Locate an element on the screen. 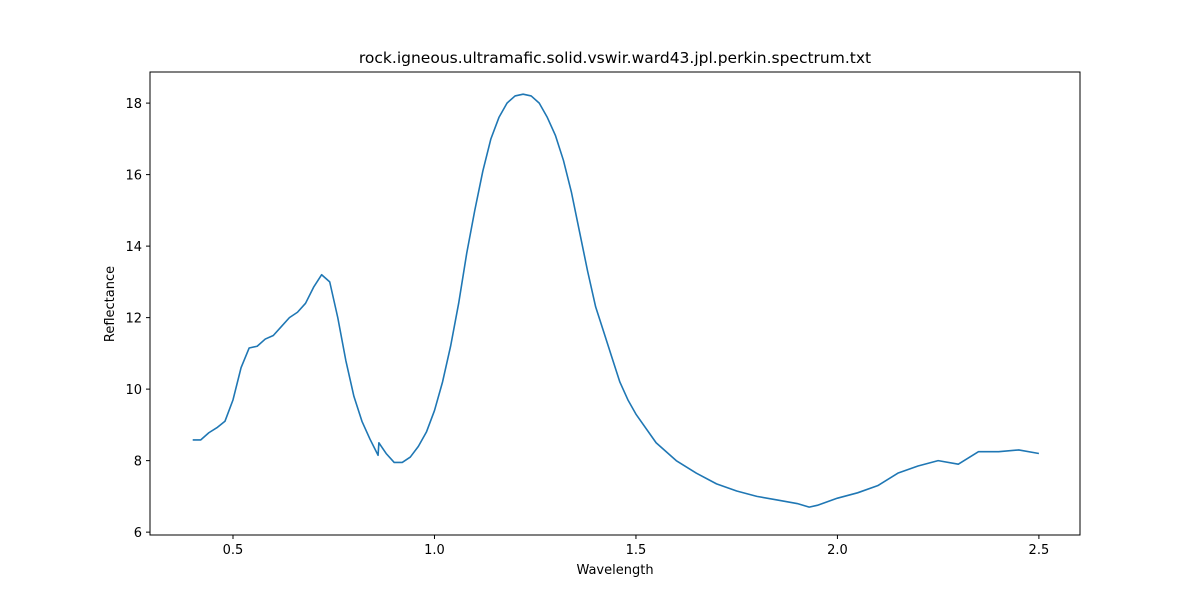 Image resolution: width=1200 pixels, height=604 pixels. y-tick-label: 18 is located at coordinates (133, 104).